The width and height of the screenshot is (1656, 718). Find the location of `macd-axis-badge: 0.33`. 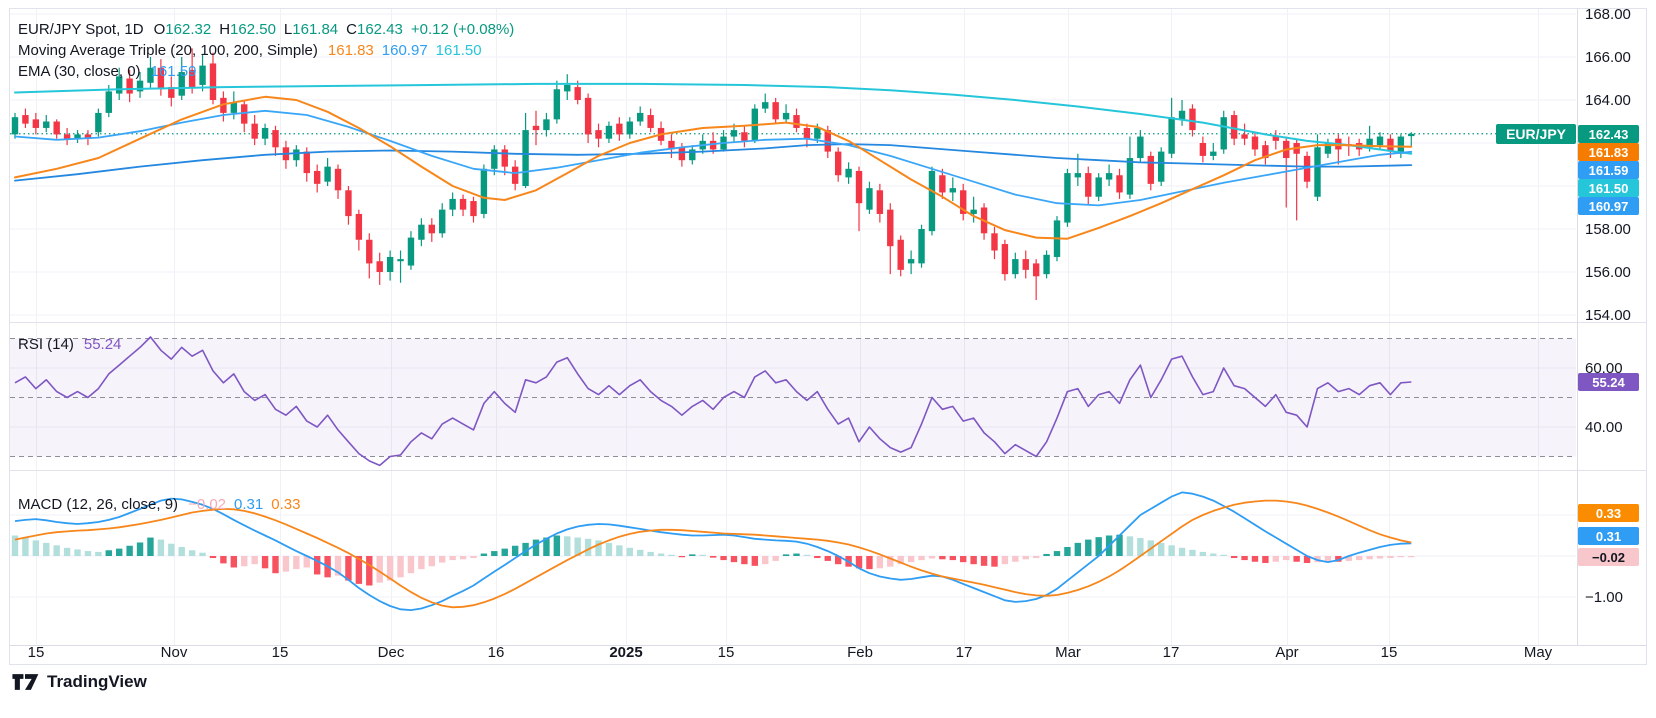

macd-axis-badge: 0.33 is located at coordinates (1608, 513).